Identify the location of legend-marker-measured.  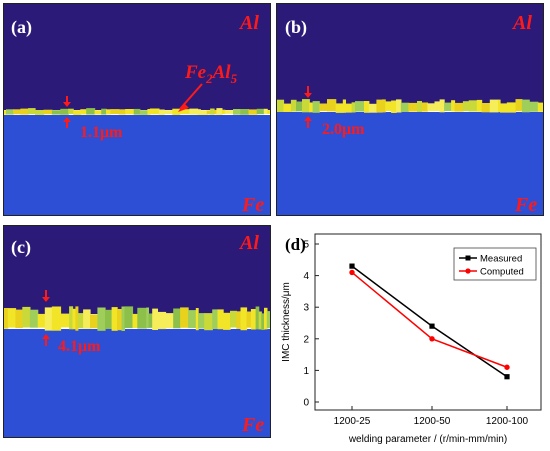
(468, 258).